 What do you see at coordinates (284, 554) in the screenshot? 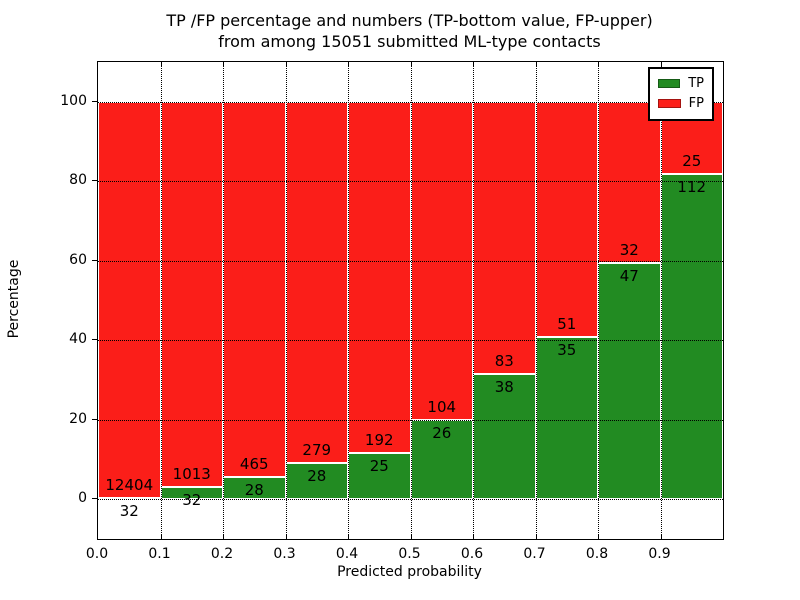
I see `x-tick-label: 0.3` at bounding box center [284, 554].